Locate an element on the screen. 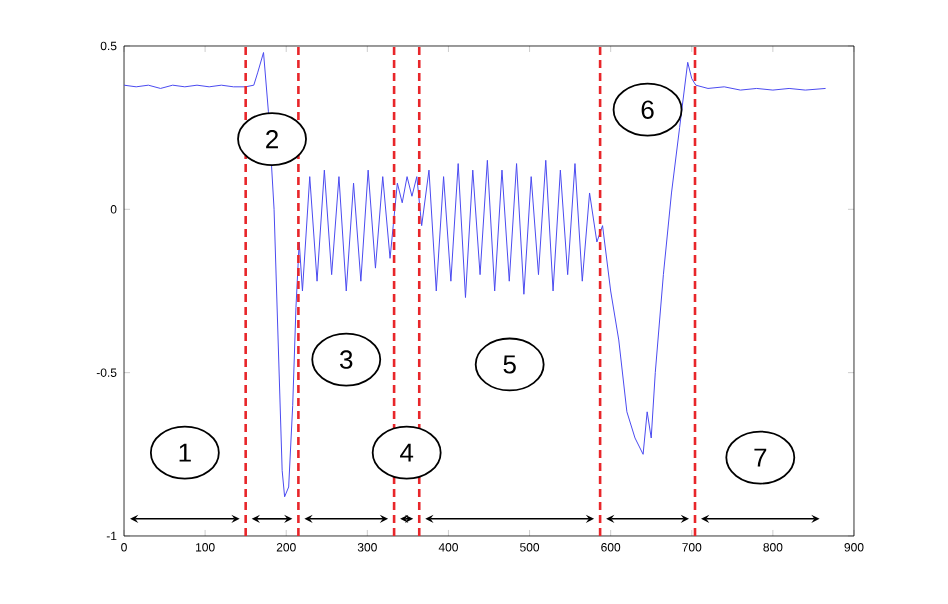 The height and width of the screenshot is (604, 948). annotation: 6 is located at coordinates (647, 109).